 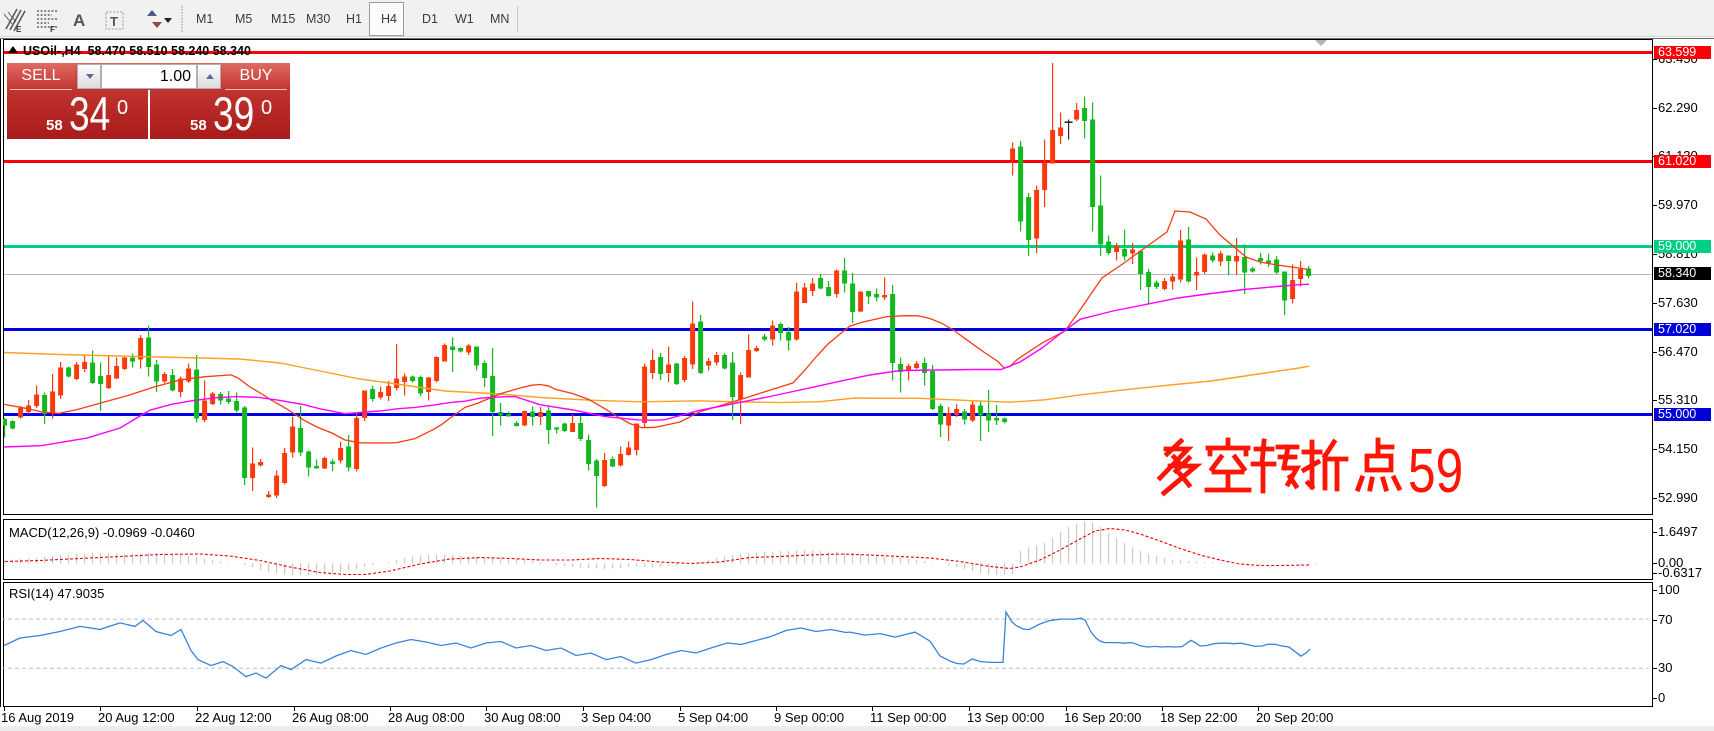 I want to click on svg-text: A, so click(x=79, y=20).